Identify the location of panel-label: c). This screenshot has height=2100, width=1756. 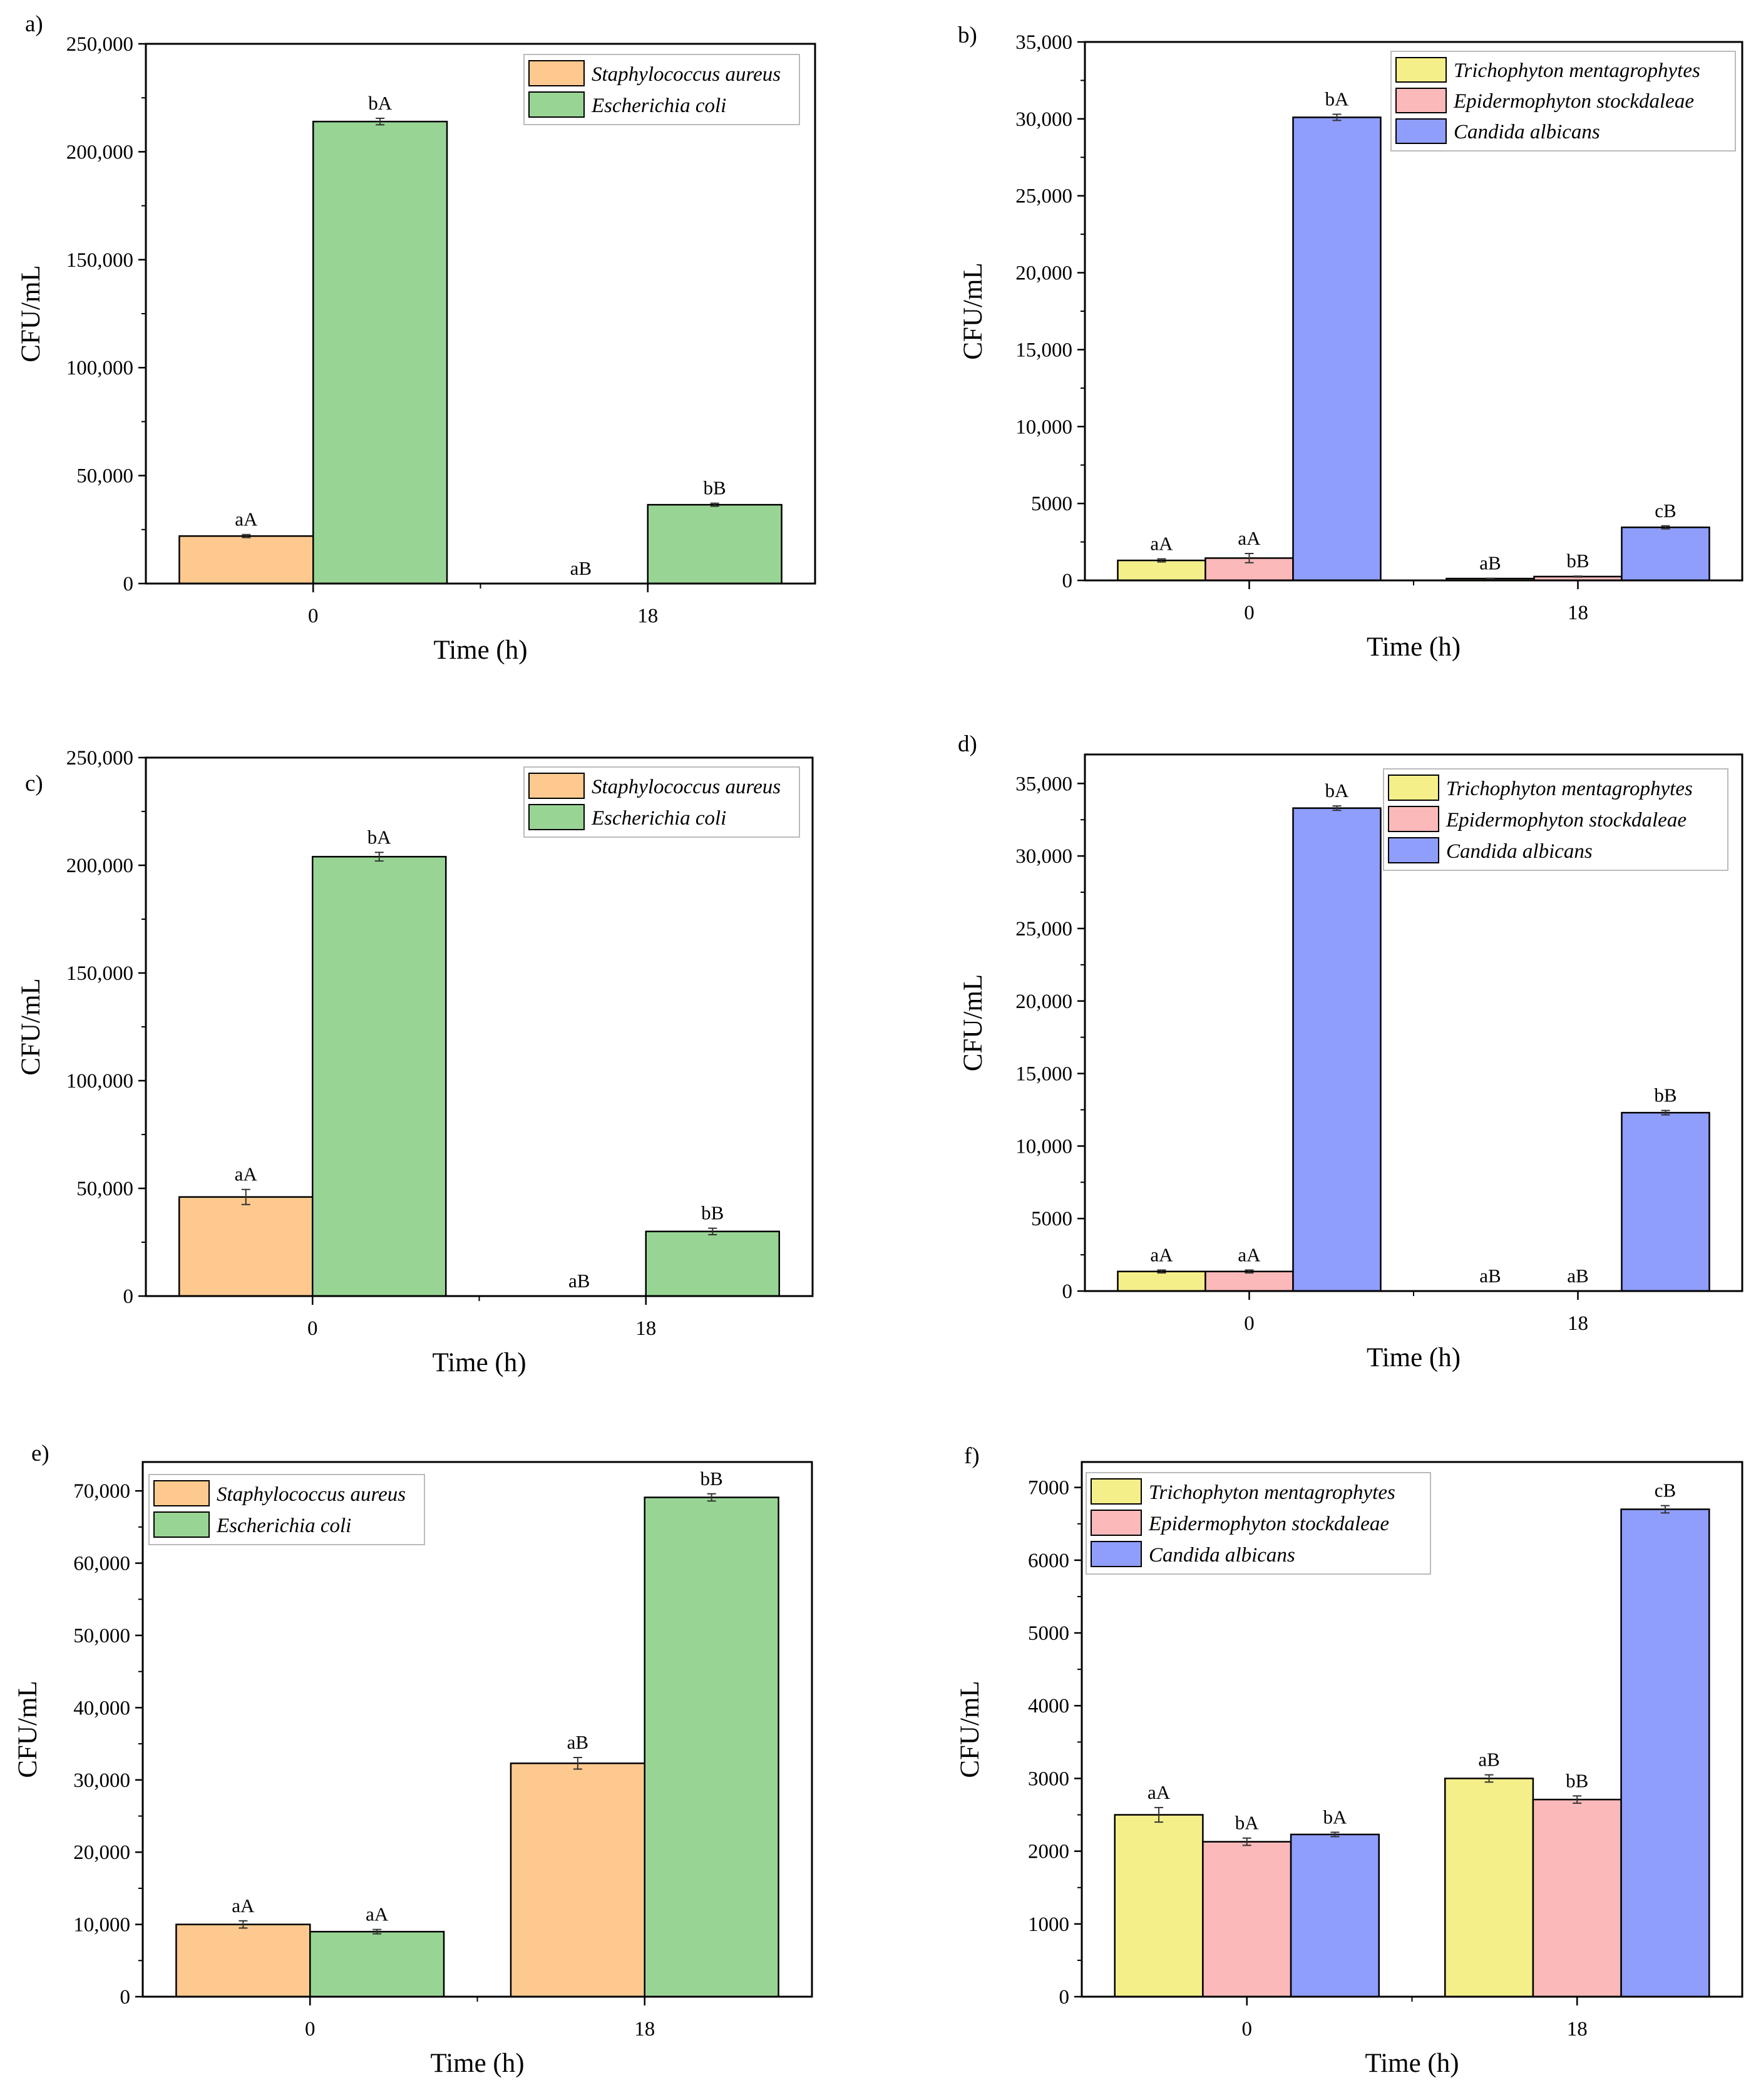
(34, 783).